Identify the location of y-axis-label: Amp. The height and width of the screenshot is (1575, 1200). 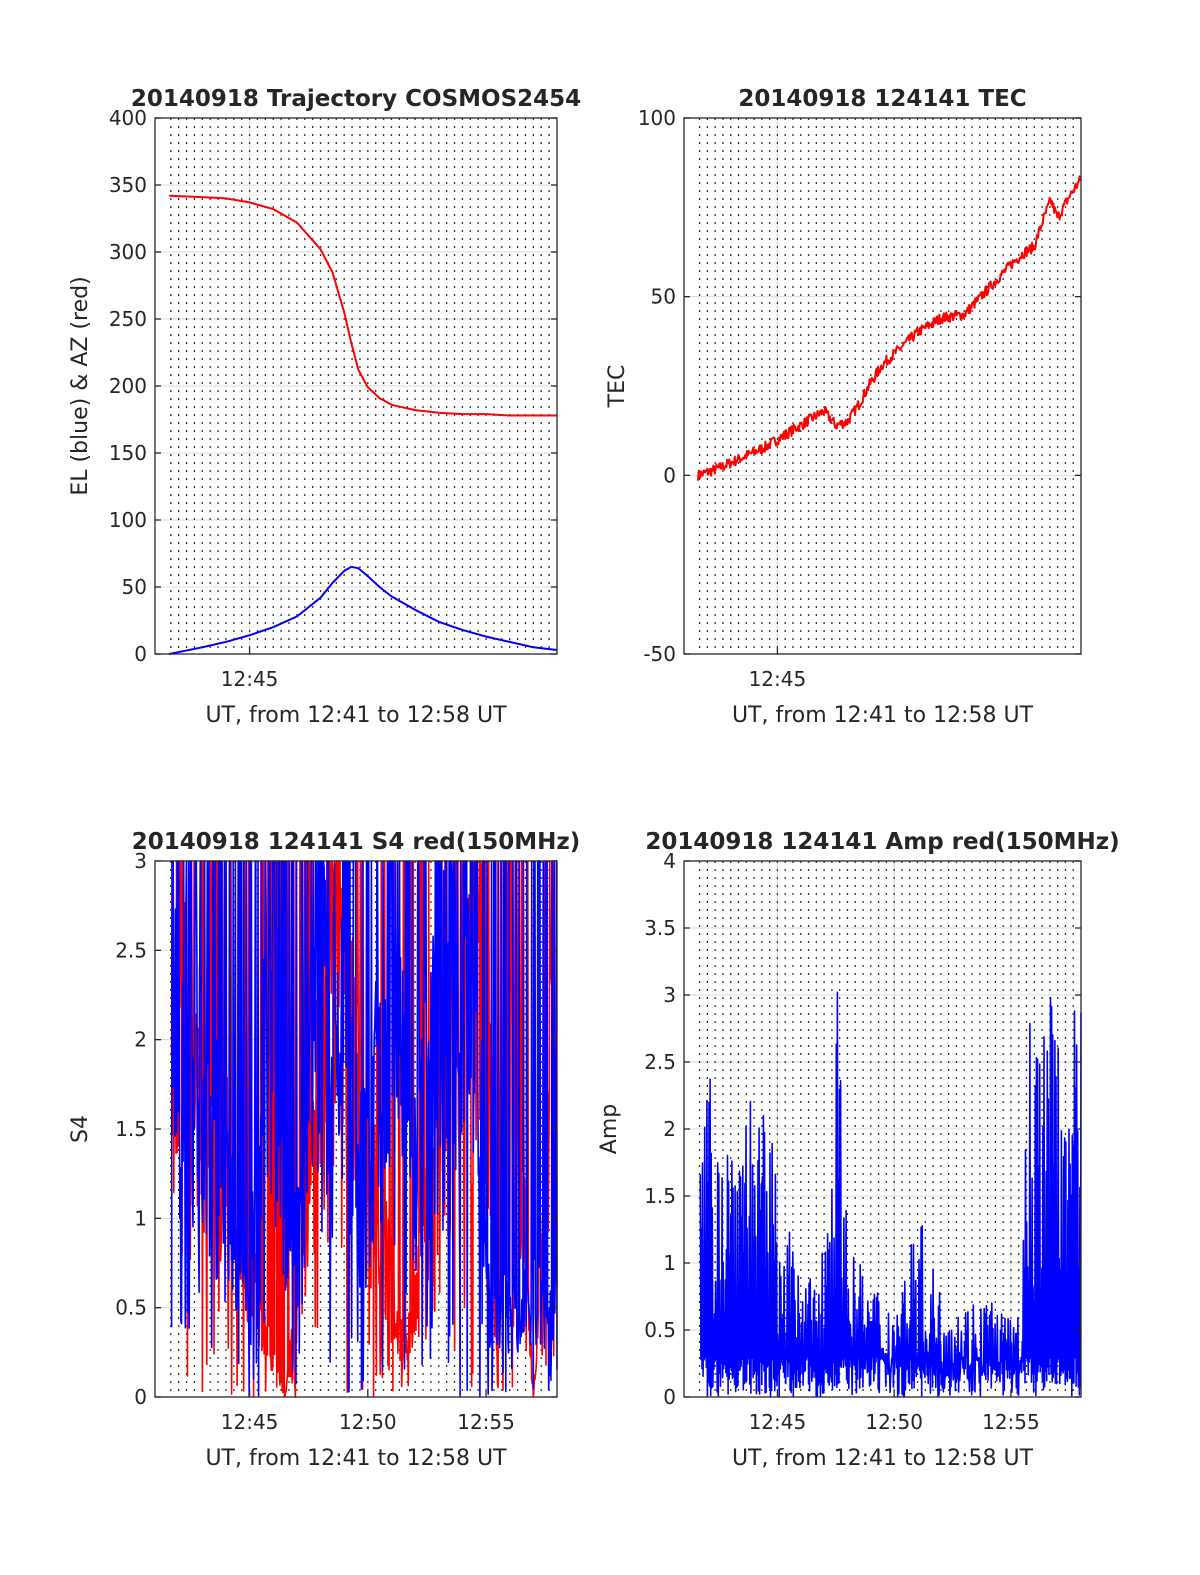
(609, 1129).